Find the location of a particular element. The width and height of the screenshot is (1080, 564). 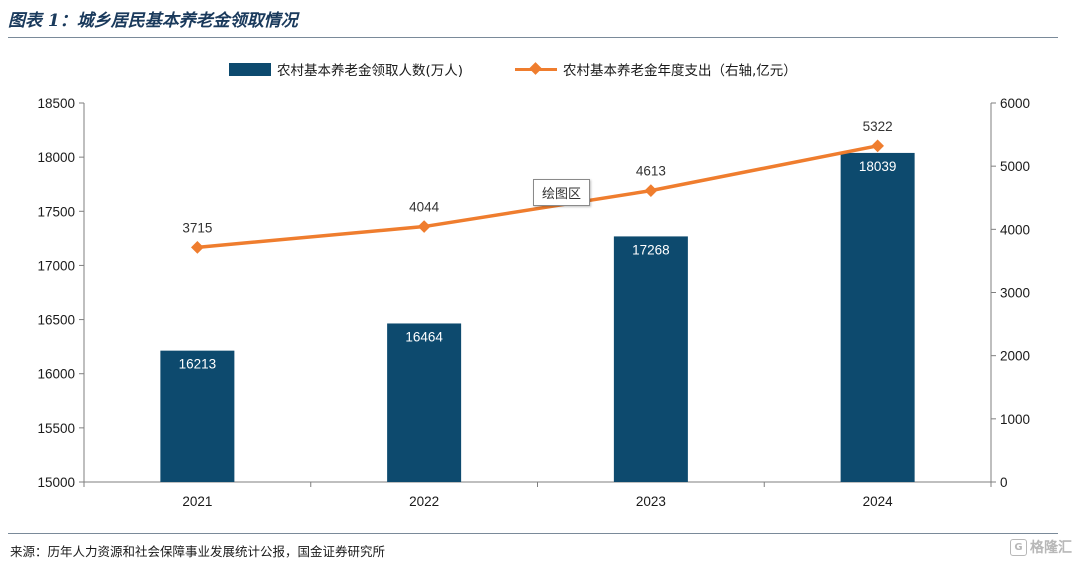

left-tick-label: 15500 is located at coordinates (56, 428).